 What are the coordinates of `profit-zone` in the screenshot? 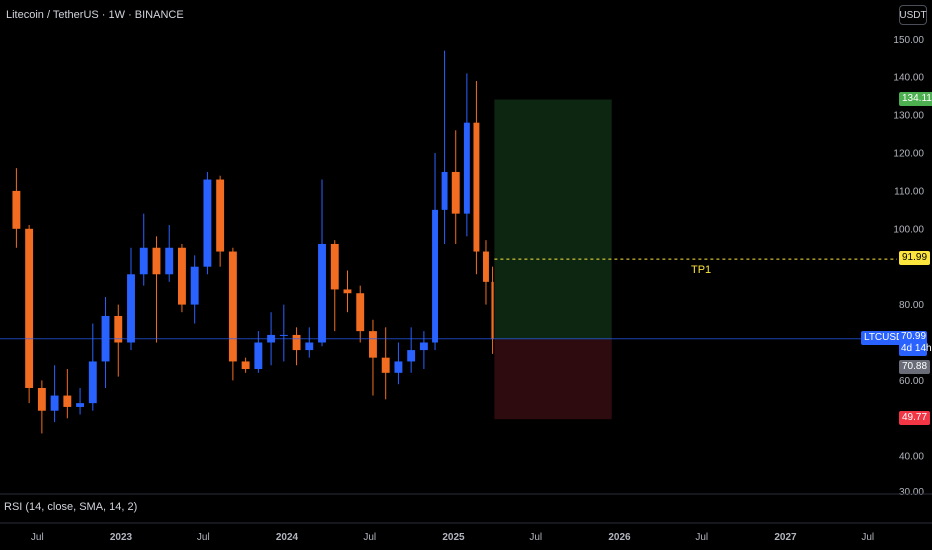 It's located at (552, 220).